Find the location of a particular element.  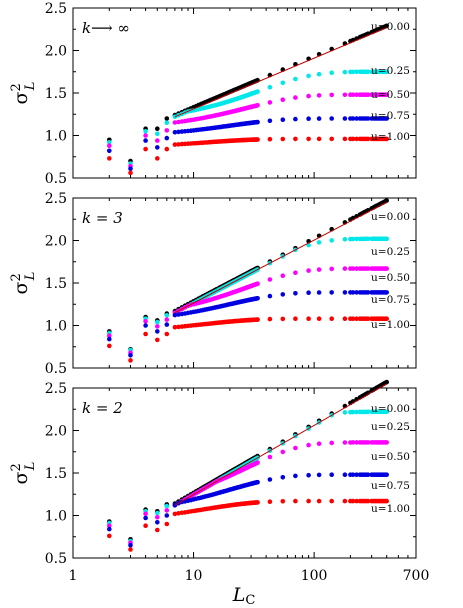

panel-label: k = 3 is located at coordinates (102, 218).